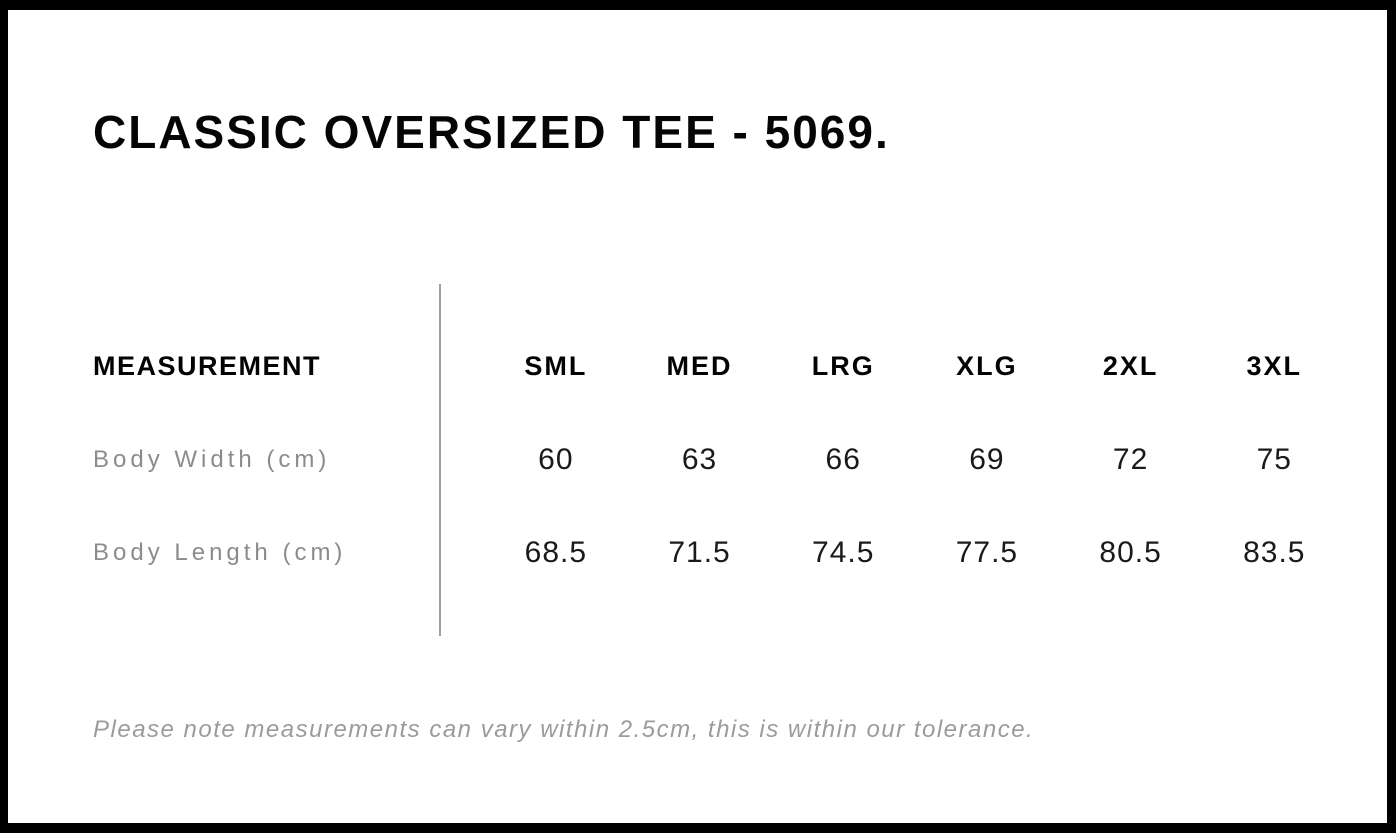  Describe the element at coordinates (1274, 366) in the screenshot. I see `column-header-3xl: 3XL` at that location.